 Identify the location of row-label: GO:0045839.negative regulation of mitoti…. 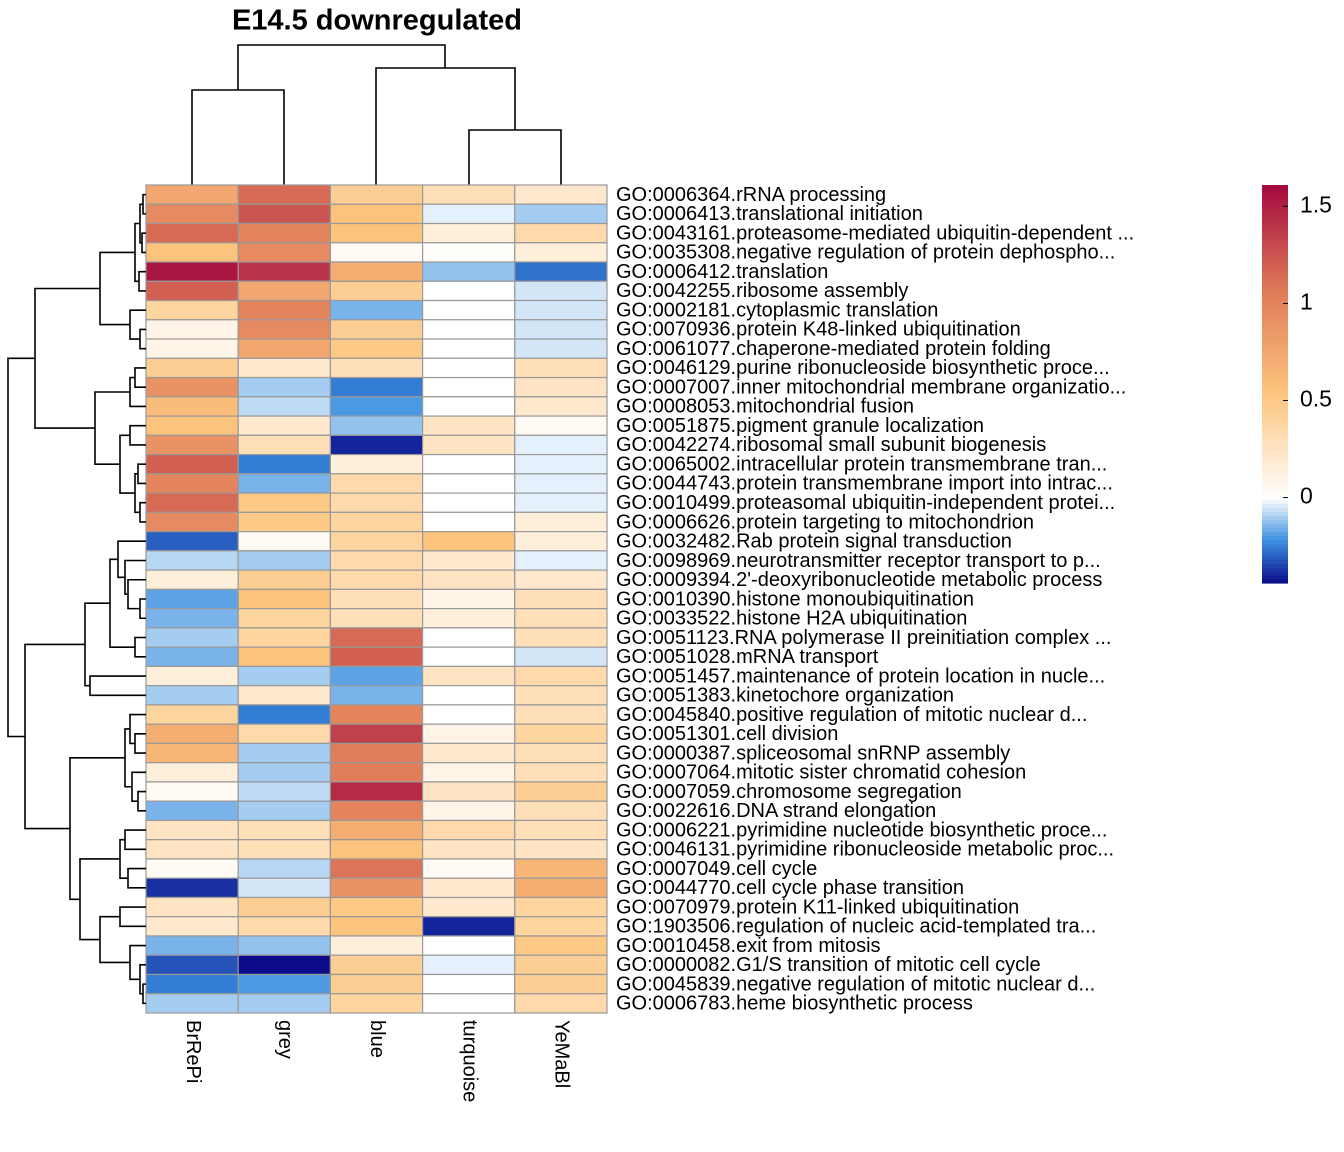
(855, 984).